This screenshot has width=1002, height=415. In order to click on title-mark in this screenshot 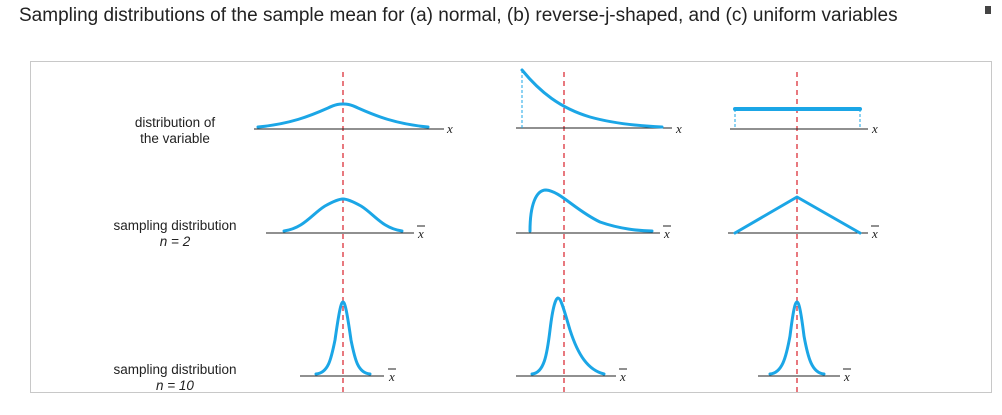, I will do `click(988, 10)`.